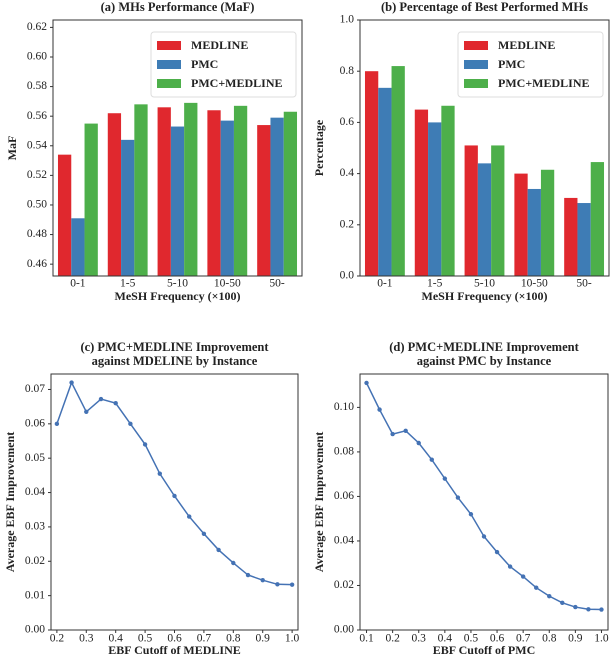 This screenshot has width=611, height=660. What do you see at coordinates (174, 483) in the screenshot?
I see `line` at bounding box center [174, 483].